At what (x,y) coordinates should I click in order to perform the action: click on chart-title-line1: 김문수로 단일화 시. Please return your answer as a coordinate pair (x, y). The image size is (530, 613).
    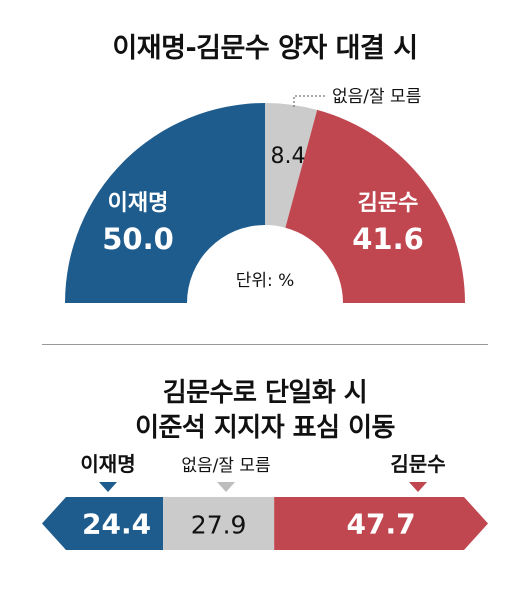
    Looking at the image, I should click on (265, 393).